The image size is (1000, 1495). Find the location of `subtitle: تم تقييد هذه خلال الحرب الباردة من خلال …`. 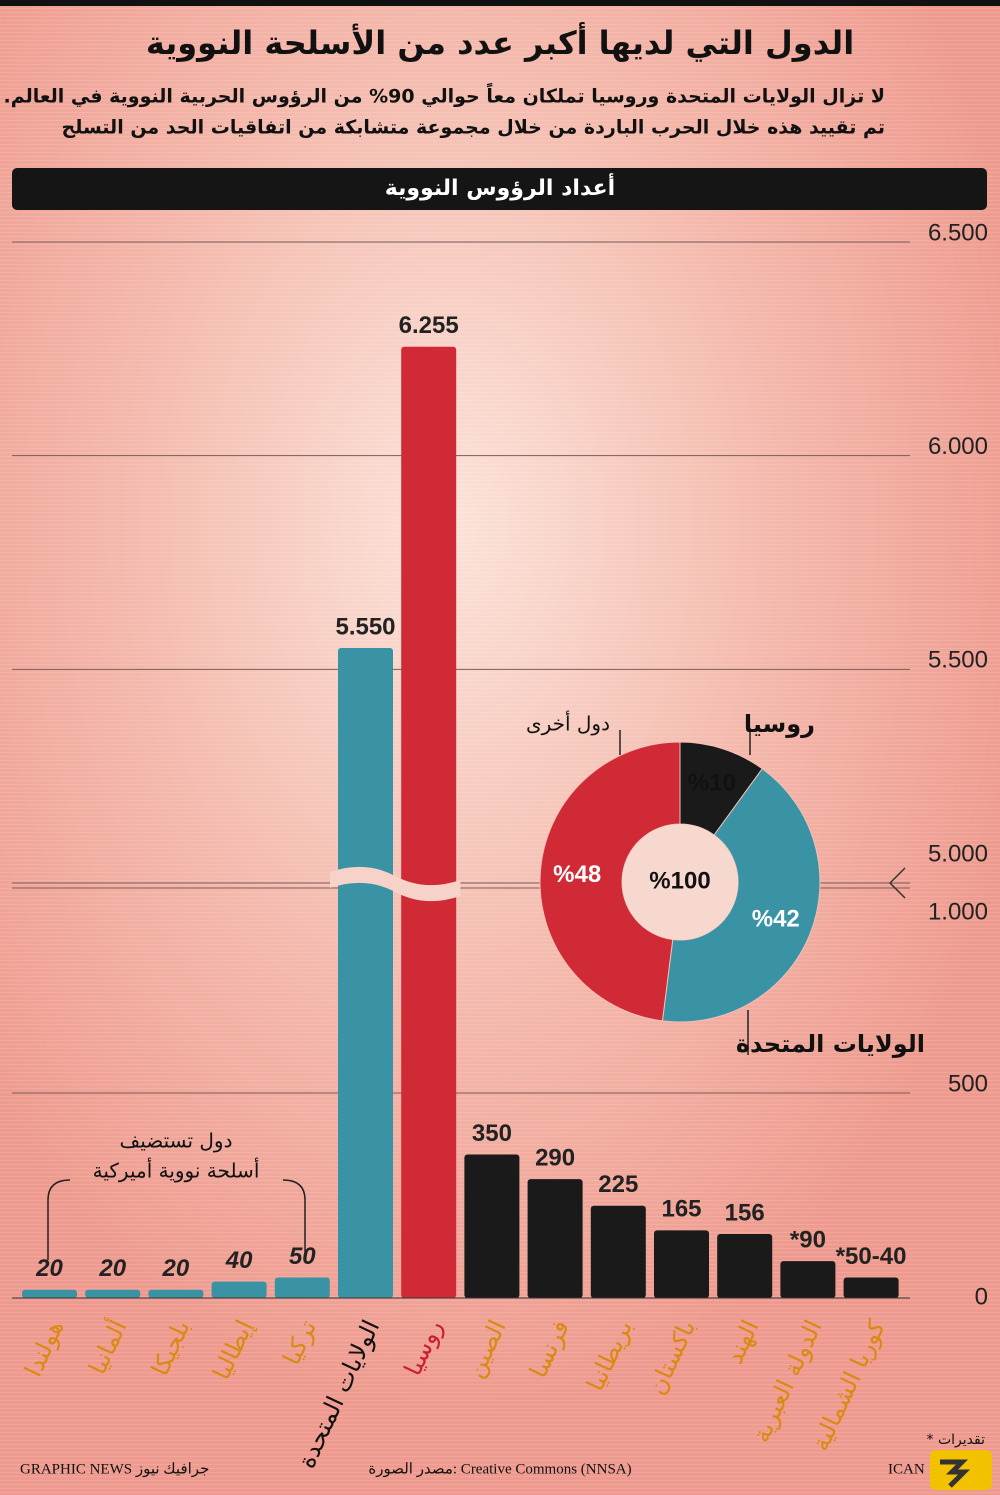

subtitle: تم تقييد هذه خلال الحرب الباردة من خلال … is located at coordinates (473, 128).